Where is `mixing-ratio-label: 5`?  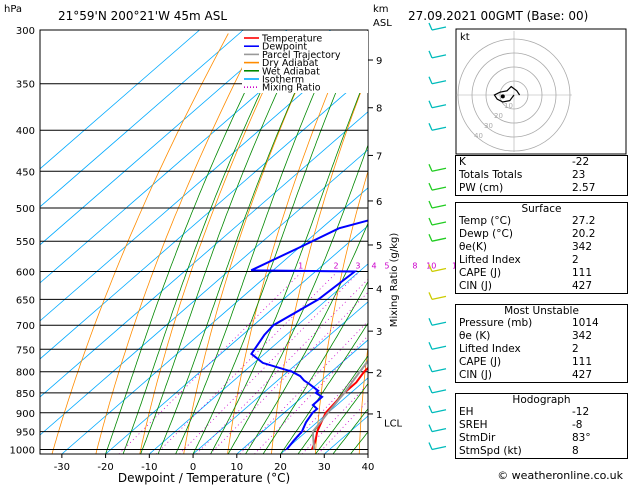
mixing-ratio-label: 5 is located at coordinates (386, 266).